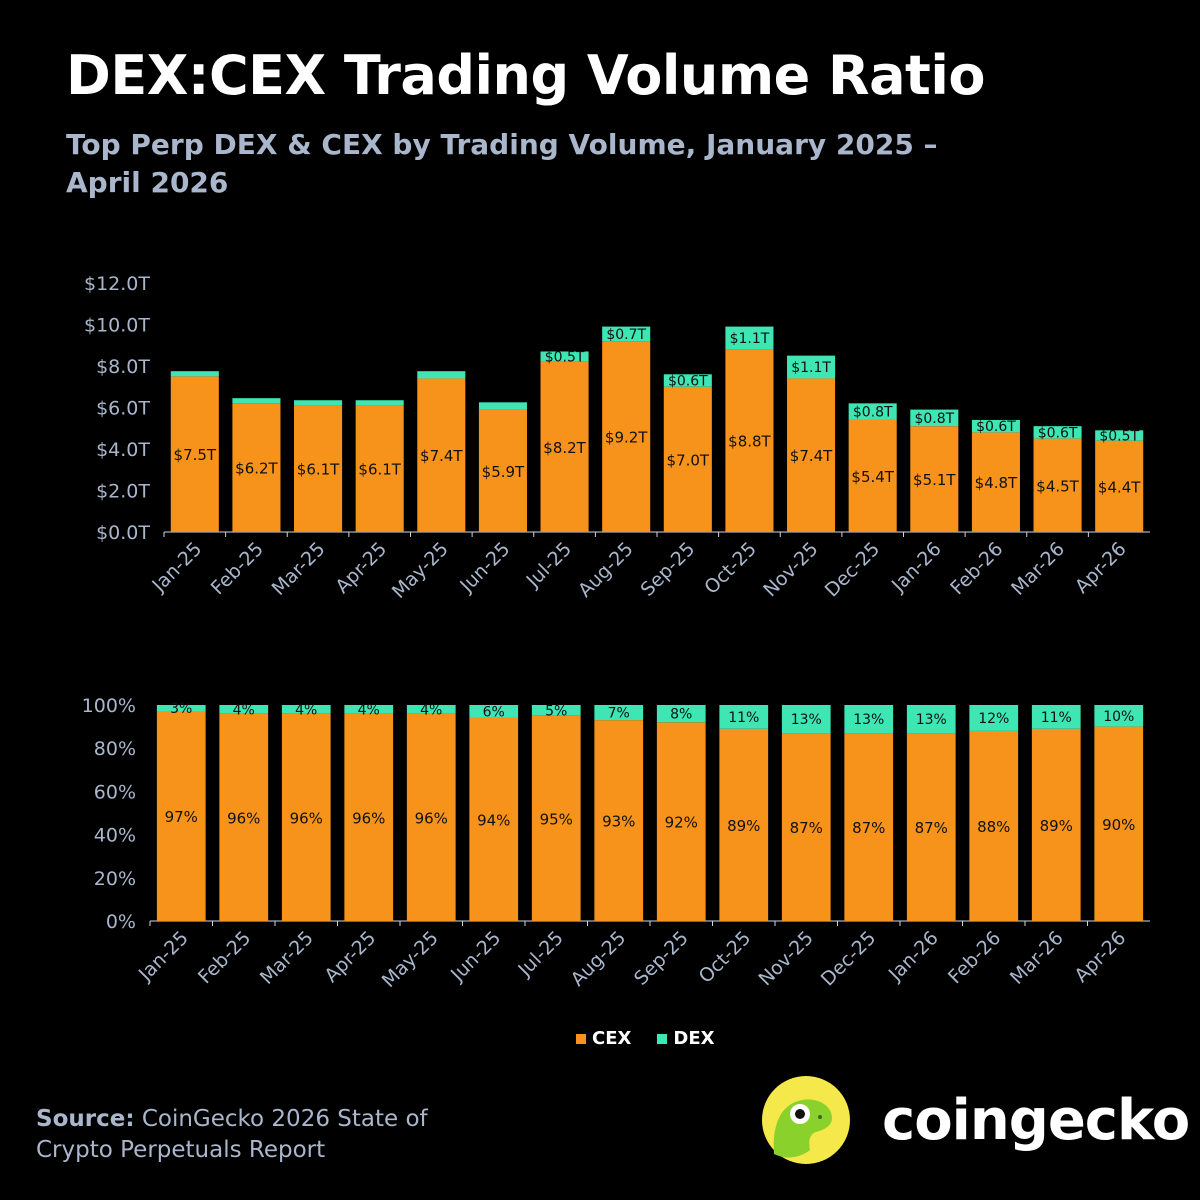 This screenshot has height=1200, width=1200. I want to click on brand: coingecko, so click(975, 1120).